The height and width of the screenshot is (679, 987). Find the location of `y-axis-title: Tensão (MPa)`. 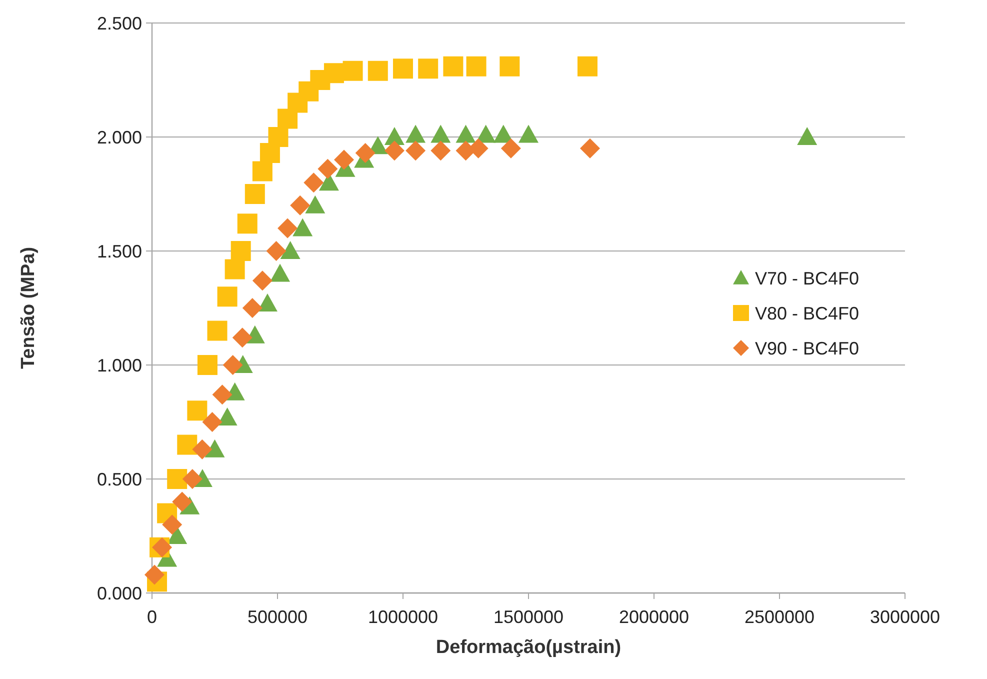

y-axis-title: Tensão (MPa) is located at coordinates (28, 308).